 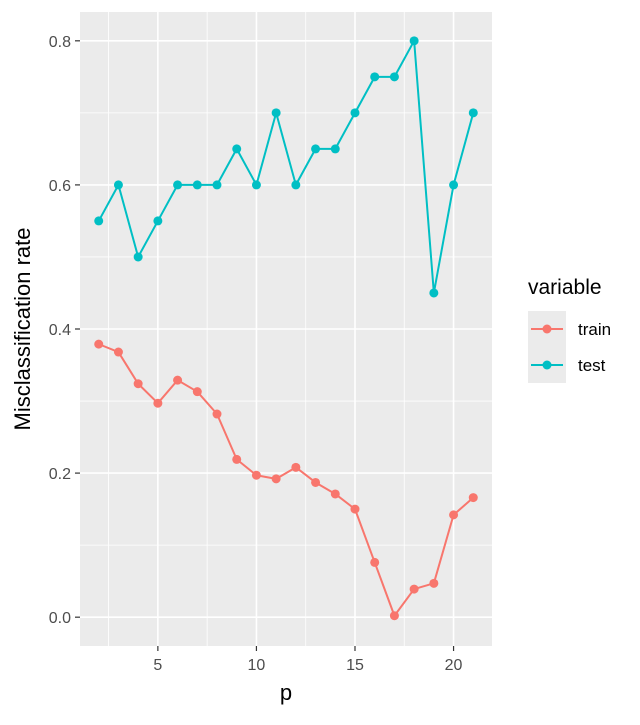 What do you see at coordinates (547, 329) in the screenshot?
I see `legend-key-point-train` at bounding box center [547, 329].